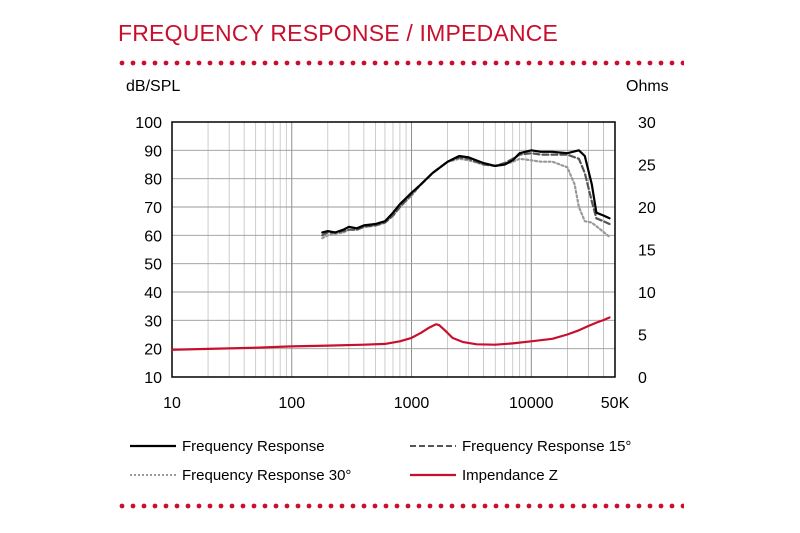 The width and height of the screenshot is (800, 533). What do you see at coordinates (153, 208) in the screenshot?
I see `y-left-tick-label: 70` at bounding box center [153, 208].